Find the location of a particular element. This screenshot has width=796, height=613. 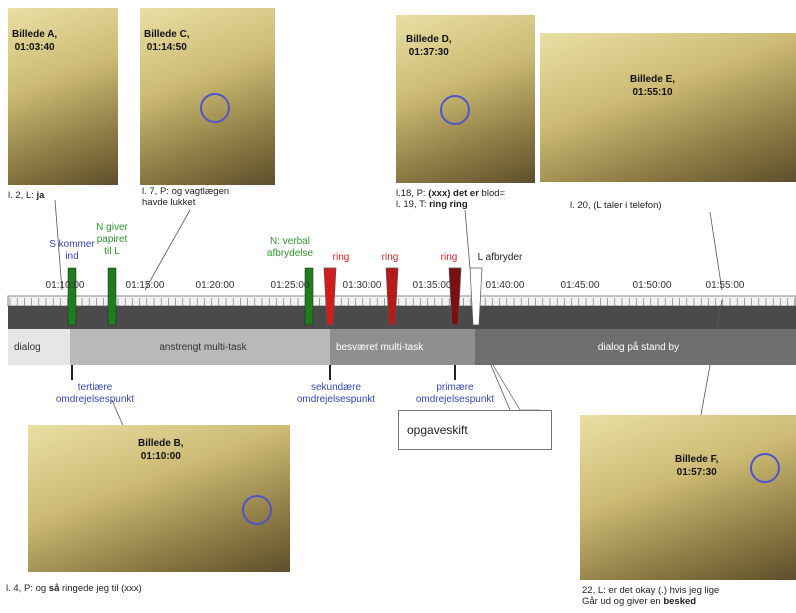

label-line: Billede E, is located at coordinates (653, 79).